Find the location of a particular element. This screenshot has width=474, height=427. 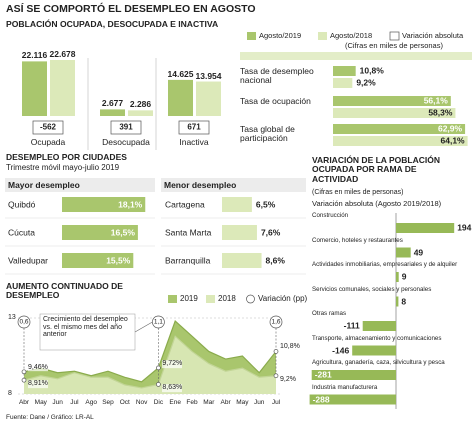

category-label: Cúcuta is located at coordinates (21, 231).